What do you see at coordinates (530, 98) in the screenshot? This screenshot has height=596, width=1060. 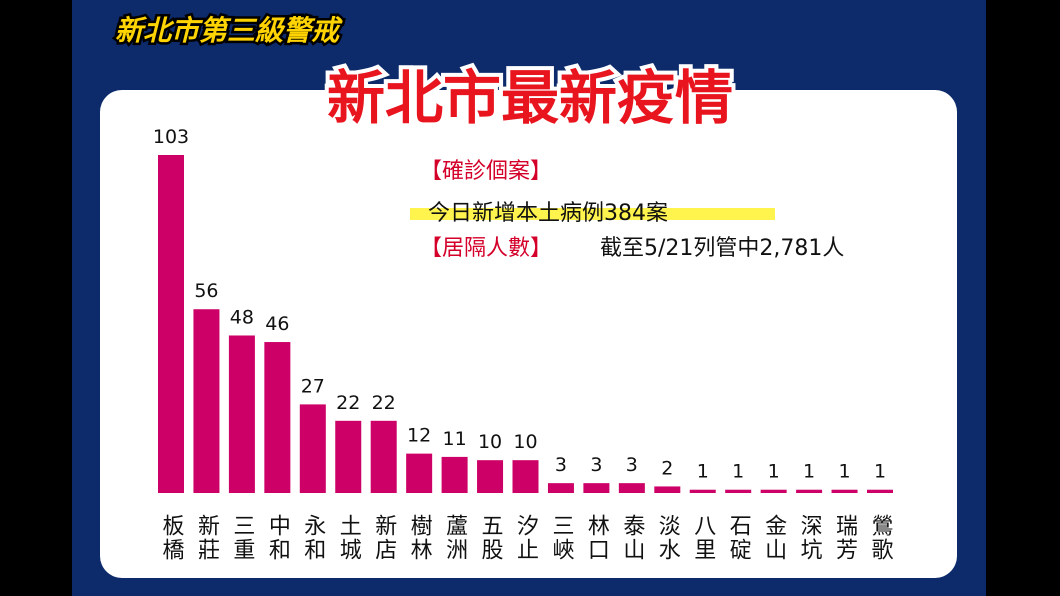 I see `title: 新北市最新疫情` at bounding box center [530, 98].